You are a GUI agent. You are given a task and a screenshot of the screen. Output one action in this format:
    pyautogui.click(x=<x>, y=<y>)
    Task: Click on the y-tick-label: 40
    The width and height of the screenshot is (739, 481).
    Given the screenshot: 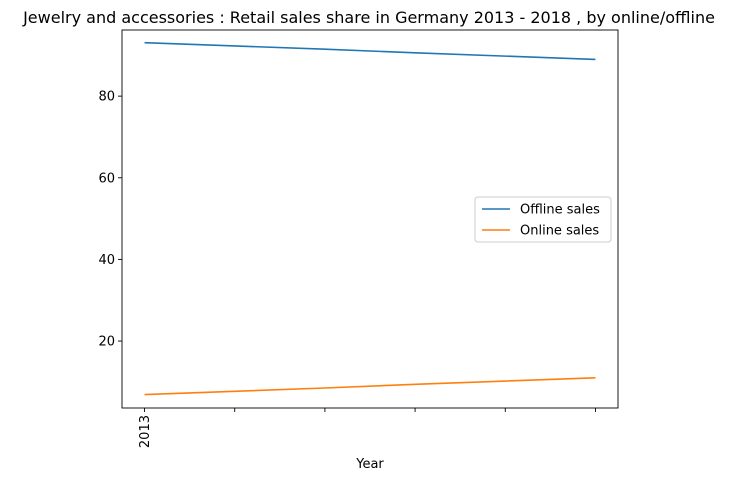 What is the action you would take?
    pyautogui.click(x=106, y=260)
    